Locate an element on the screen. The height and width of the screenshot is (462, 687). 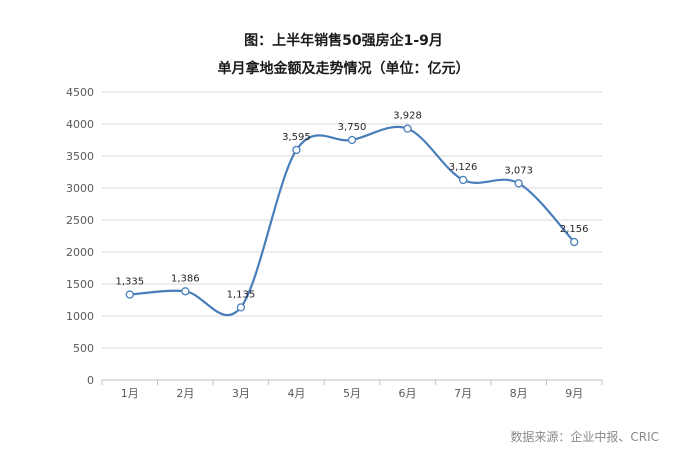
y-tick-label: 0 is located at coordinates (90, 380).